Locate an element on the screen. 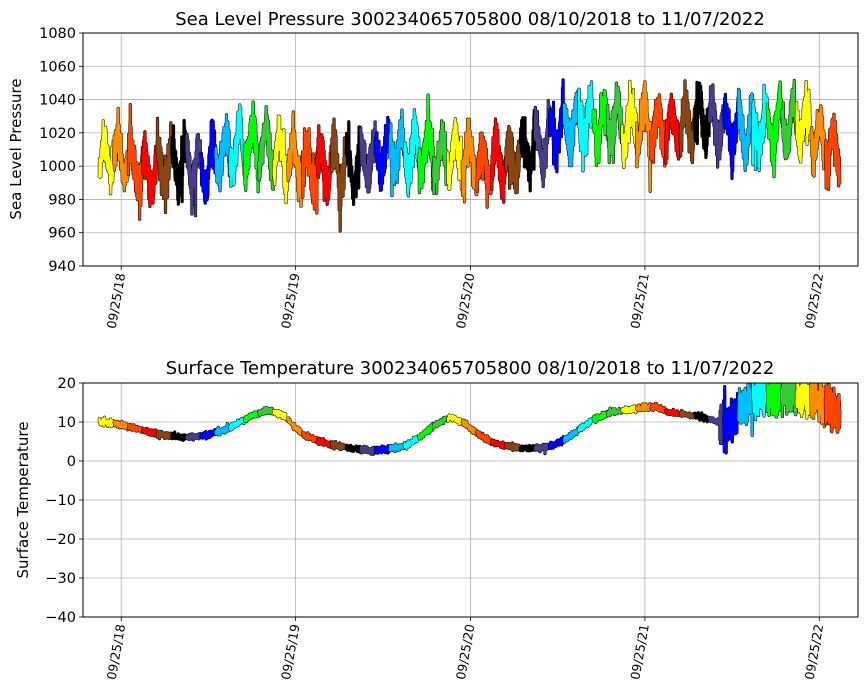  x-tick-label: 09/25/19 is located at coordinates (290, 652).